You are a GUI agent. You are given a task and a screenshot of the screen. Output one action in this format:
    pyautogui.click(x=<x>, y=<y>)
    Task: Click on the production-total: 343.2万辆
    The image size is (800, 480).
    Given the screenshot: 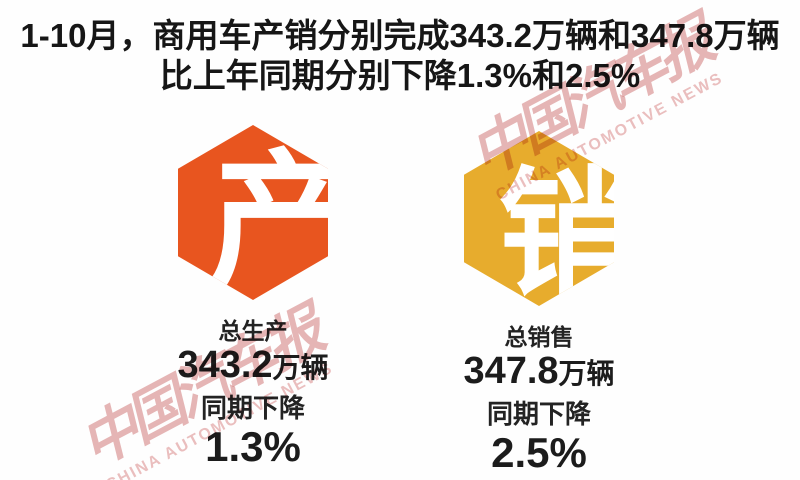 What is the action you would take?
    pyautogui.click(x=253, y=369)
    